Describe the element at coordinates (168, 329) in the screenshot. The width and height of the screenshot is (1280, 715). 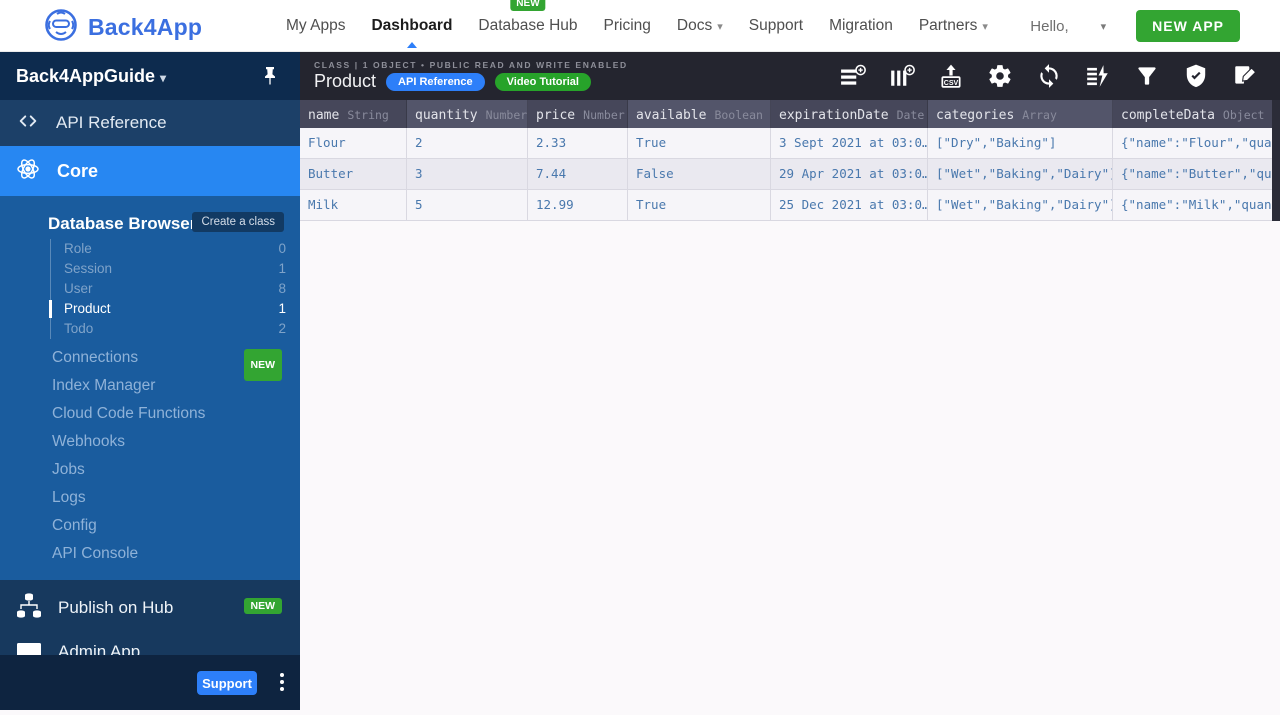
I see `class-item-todo: Todo 2` at that location.